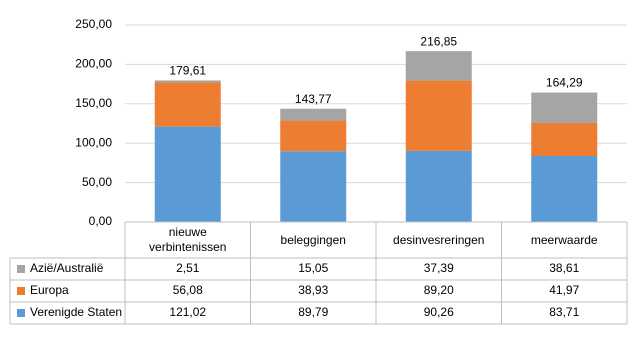 This screenshot has width=639, height=339. I want to click on legend-label: Azië/Australië, so click(67, 268).